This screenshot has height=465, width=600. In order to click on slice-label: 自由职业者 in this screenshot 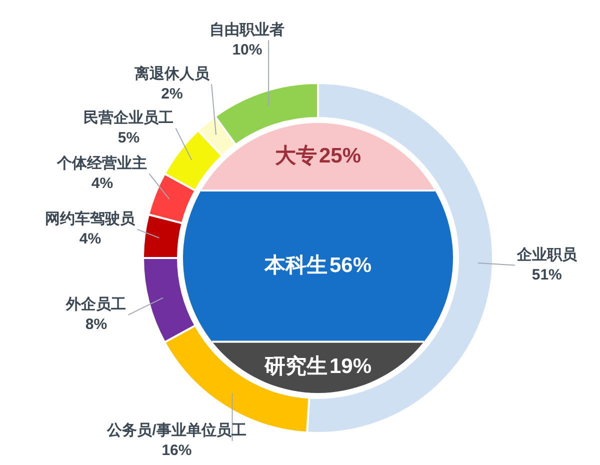, I will do `click(247, 29)`.